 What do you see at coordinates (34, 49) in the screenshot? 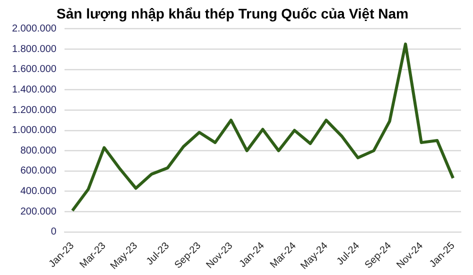
I see `y-tick-label: 1.800.000` at bounding box center [34, 49].